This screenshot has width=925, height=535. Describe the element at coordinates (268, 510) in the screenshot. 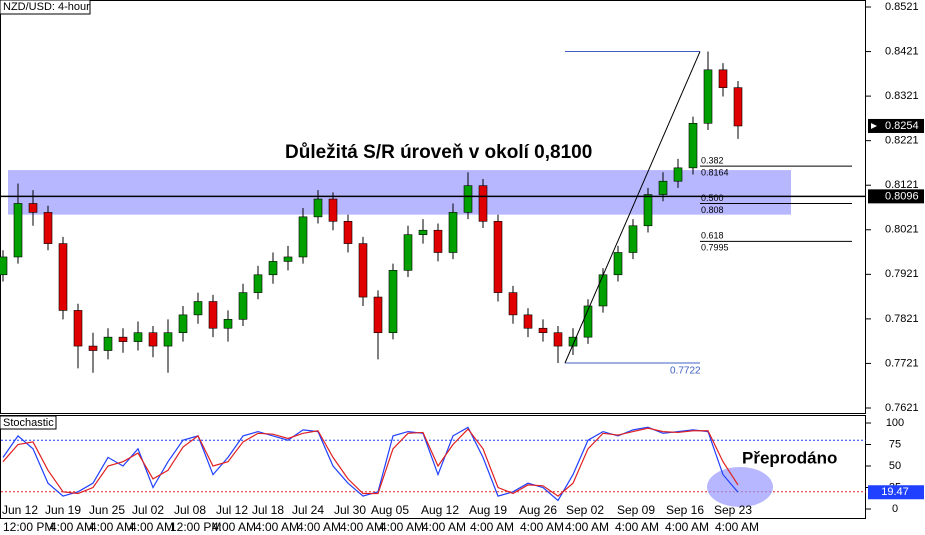

I see `x-date-label: Jul 18` at that location.